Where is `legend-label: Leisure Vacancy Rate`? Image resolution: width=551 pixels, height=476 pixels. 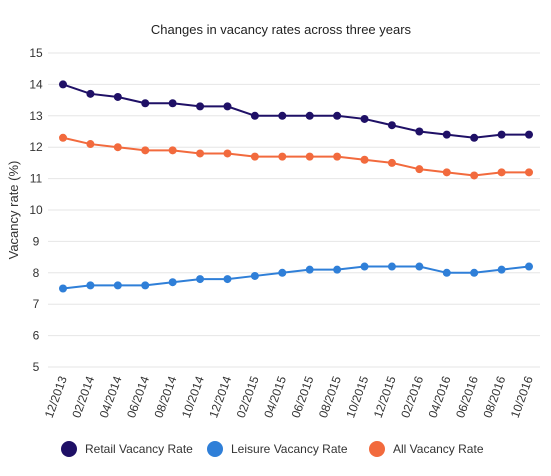
legend-label: Leisure Vacancy Rate is located at coordinates (289, 449).